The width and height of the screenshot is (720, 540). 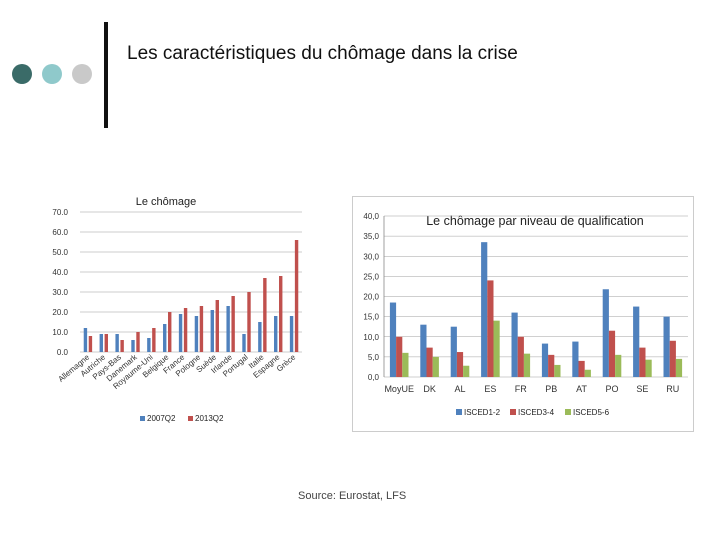 What do you see at coordinates (459, 389) in the screenshot?
I see `chart2-xtick: AL` at bounding box center [459, 389].